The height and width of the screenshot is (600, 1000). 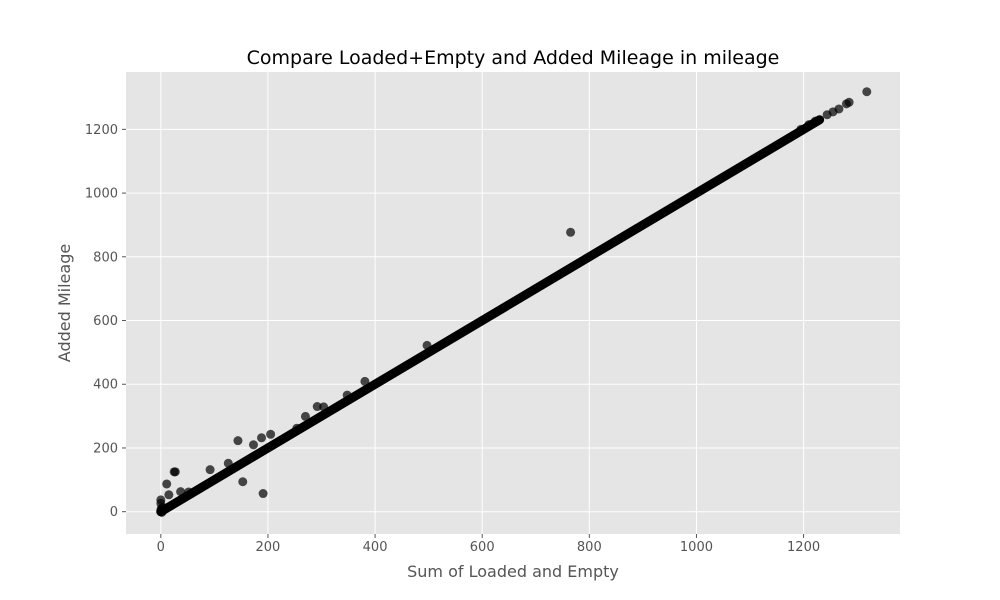 What do you see at coordinates (696, 547) in the screenshot?
I see `x-tick-label: 1000` at bounding box center [696, 547].